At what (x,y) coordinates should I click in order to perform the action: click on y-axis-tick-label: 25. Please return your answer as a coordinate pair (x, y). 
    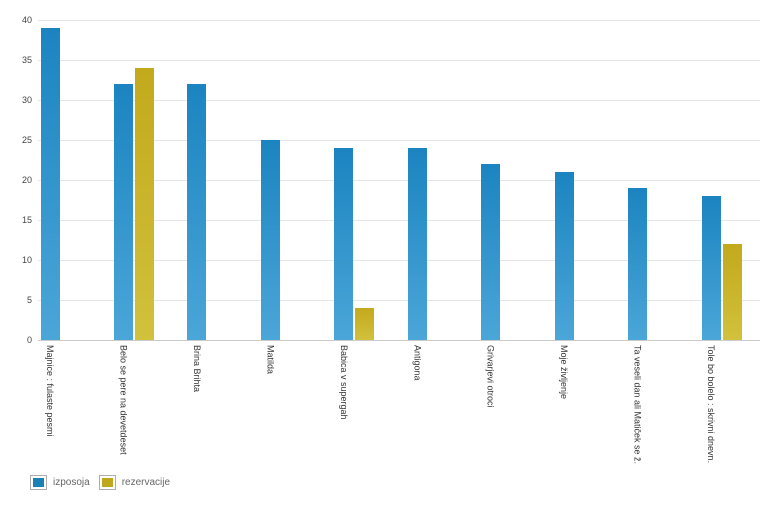
    Looking at the image, I should click on (26, 140).